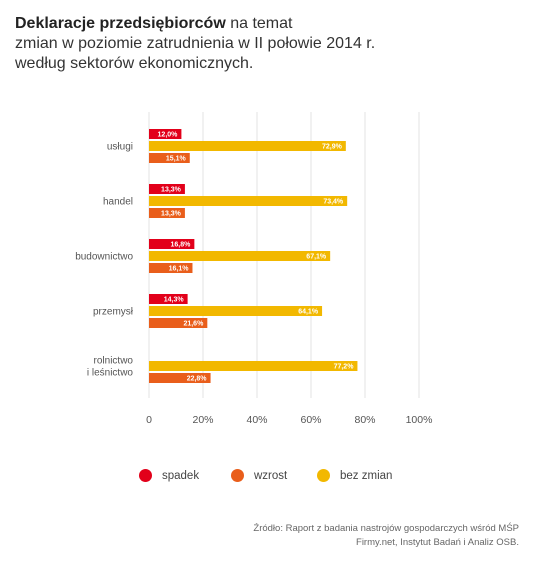  I want to click on legend-item-wzrost: wzrost, so click(259, 475).